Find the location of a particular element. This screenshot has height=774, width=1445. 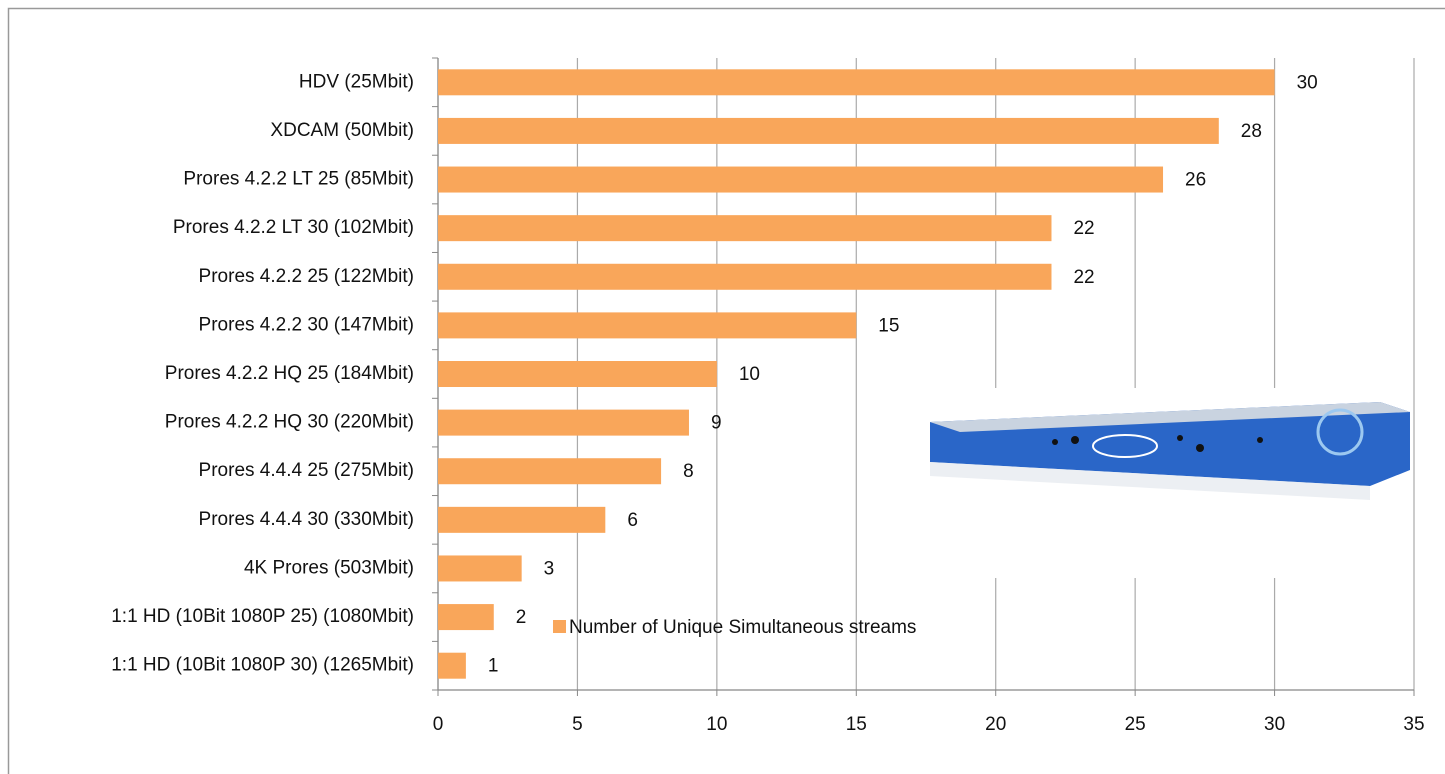

y-tick-label: 4K Prores (503Mbit) is located at coordinates (329, 567).